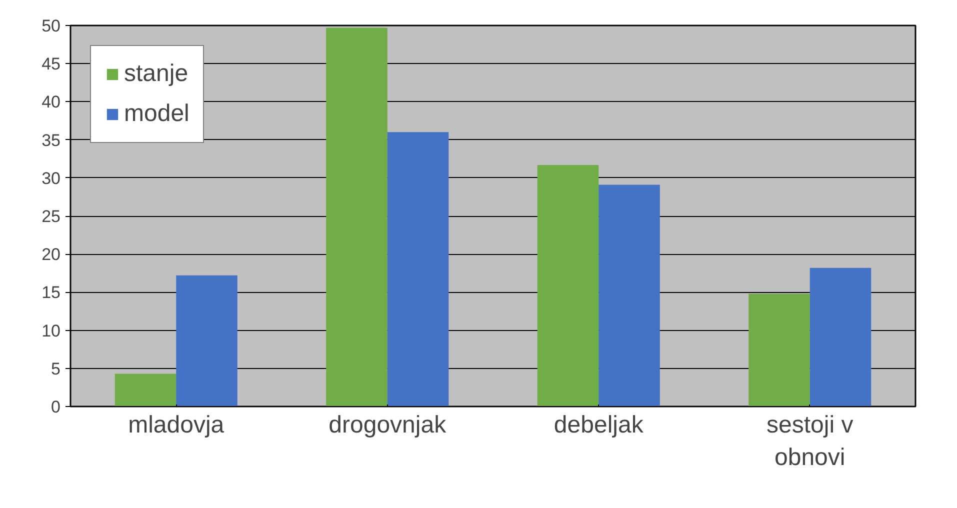  Describe the element at coordinates (599, 425) in the screenshot. I see `x-tick-label: debeljak` at that location.